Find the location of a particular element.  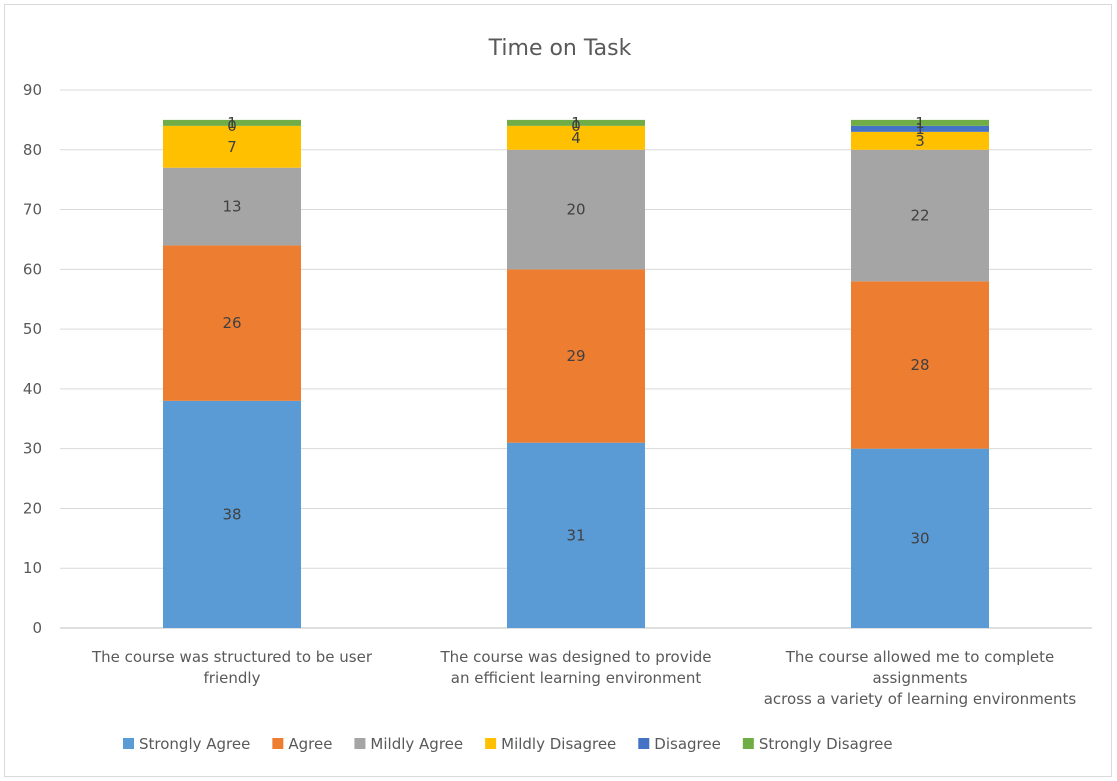

data-label: 7 is located at coordinates (232, 147).